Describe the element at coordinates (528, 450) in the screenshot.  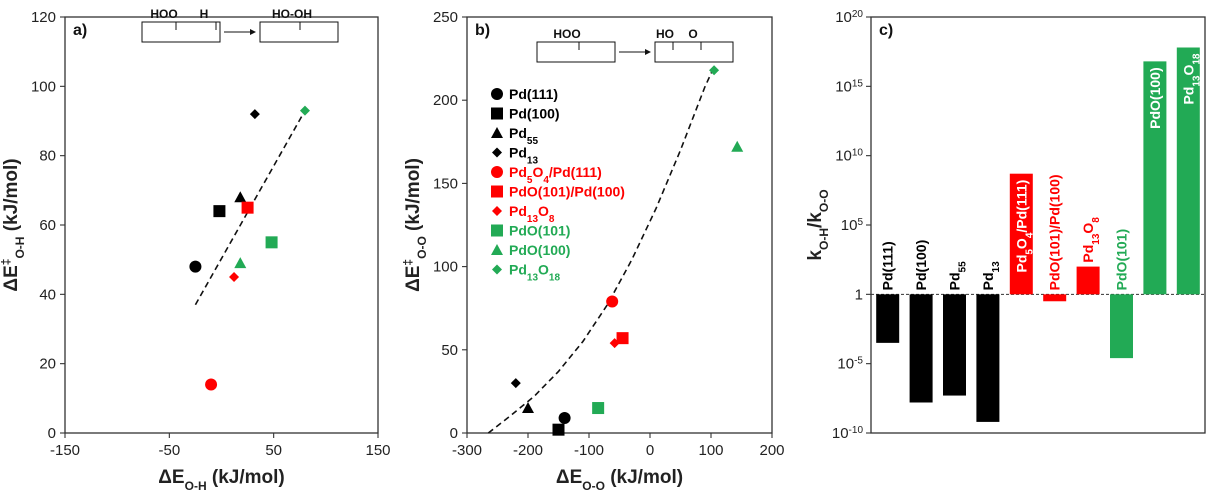
I see `x-tick-label: -200` at that location.